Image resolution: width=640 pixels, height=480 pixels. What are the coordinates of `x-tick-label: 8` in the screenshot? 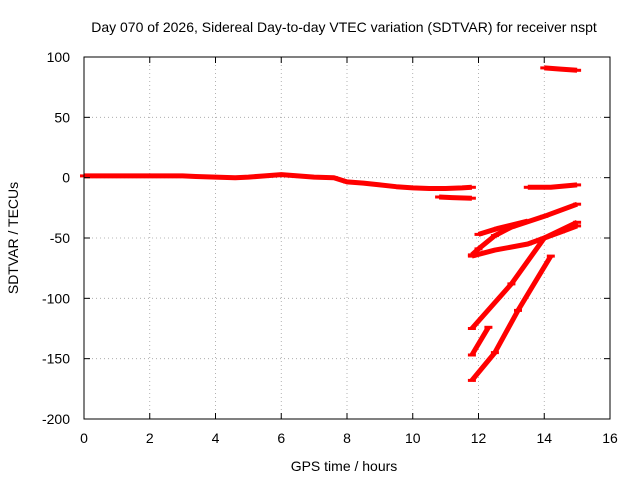 It's located at (347, 438).